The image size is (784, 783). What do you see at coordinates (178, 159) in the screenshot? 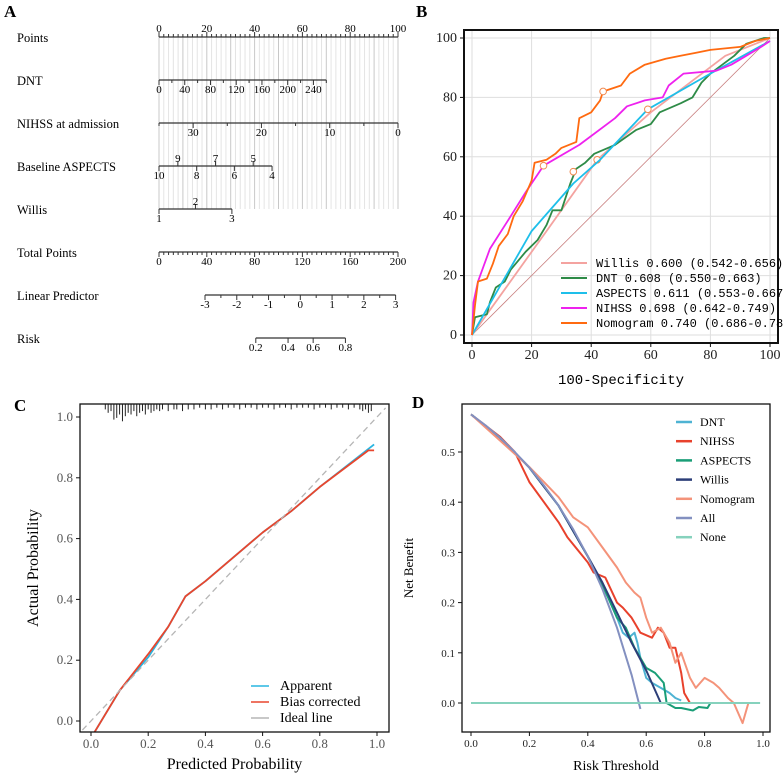
I see `nomogram-tick-label: 9` at bounding box center [178, 159].